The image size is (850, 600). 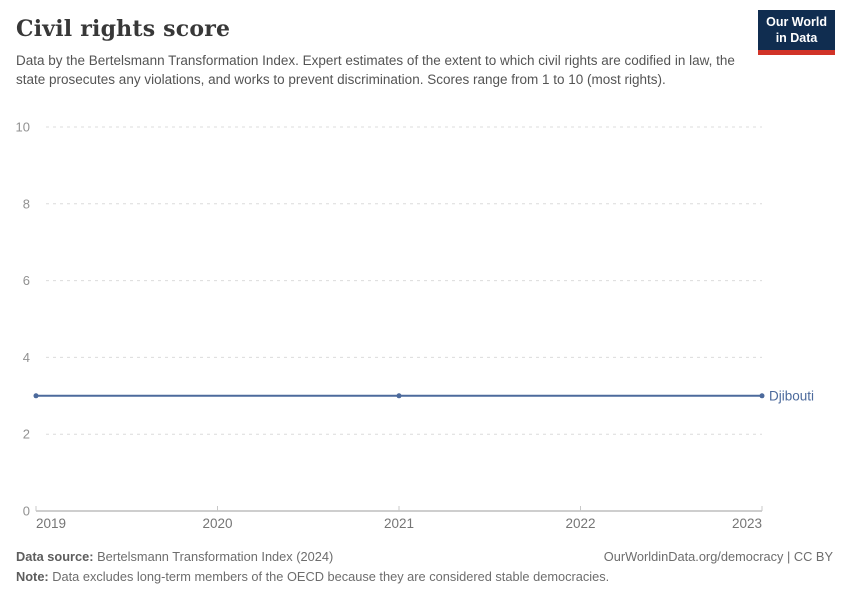 What do you see at coordinates (26, 357) in the screenshot?
I see `y-axis-tick-label: 4` at bounding box center [26, 357].